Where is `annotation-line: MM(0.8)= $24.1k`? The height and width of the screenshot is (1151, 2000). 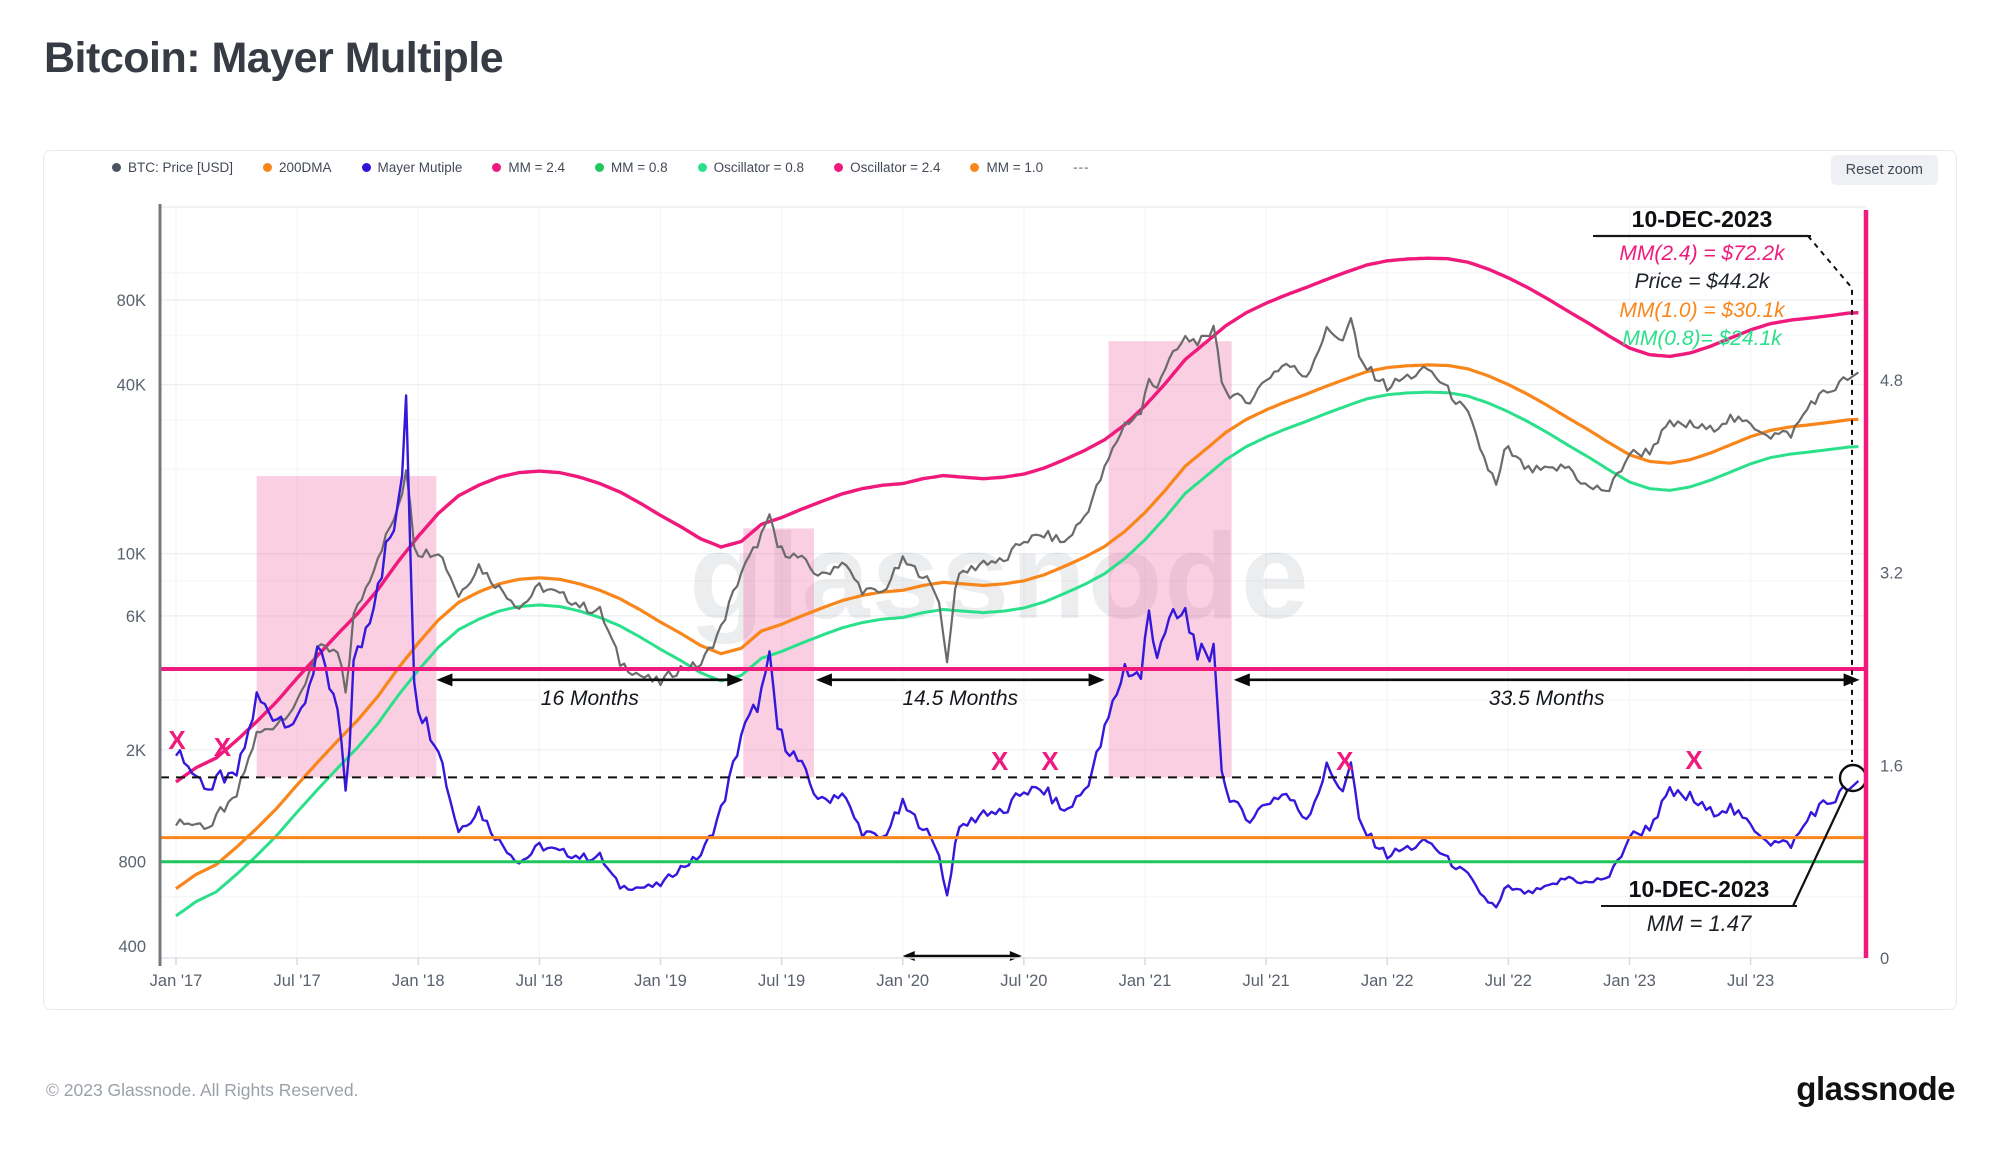 annotation-line: MM(0.8)= $24.1k is located at coordinates (1702, 338).